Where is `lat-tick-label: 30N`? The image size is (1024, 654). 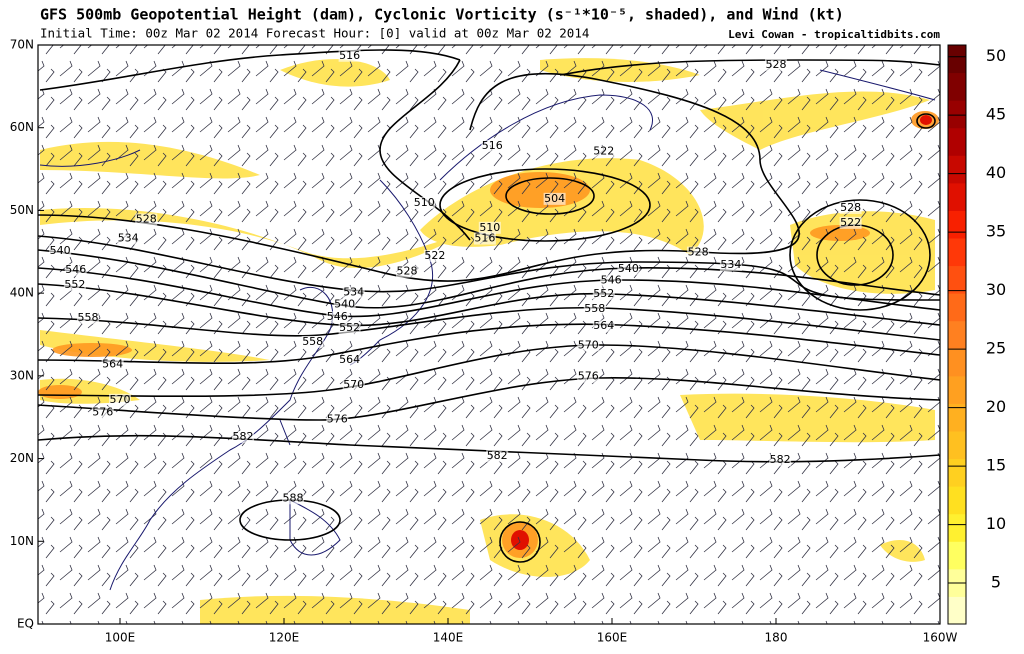 lat-tick-label: 30N is located at coordinates (22, 375).